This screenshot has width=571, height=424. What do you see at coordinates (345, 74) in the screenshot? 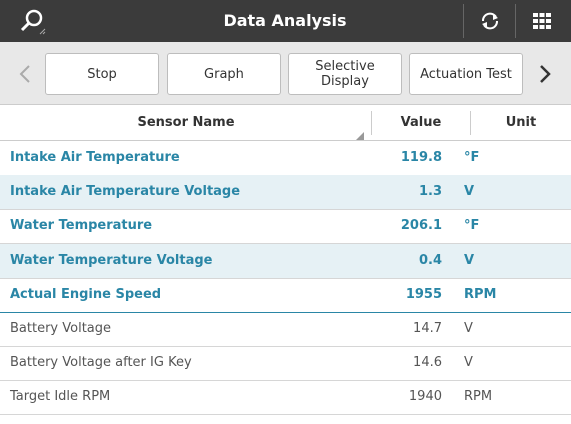
I see `toolbar-button: Selective Display` at bounding box center [345, 74].